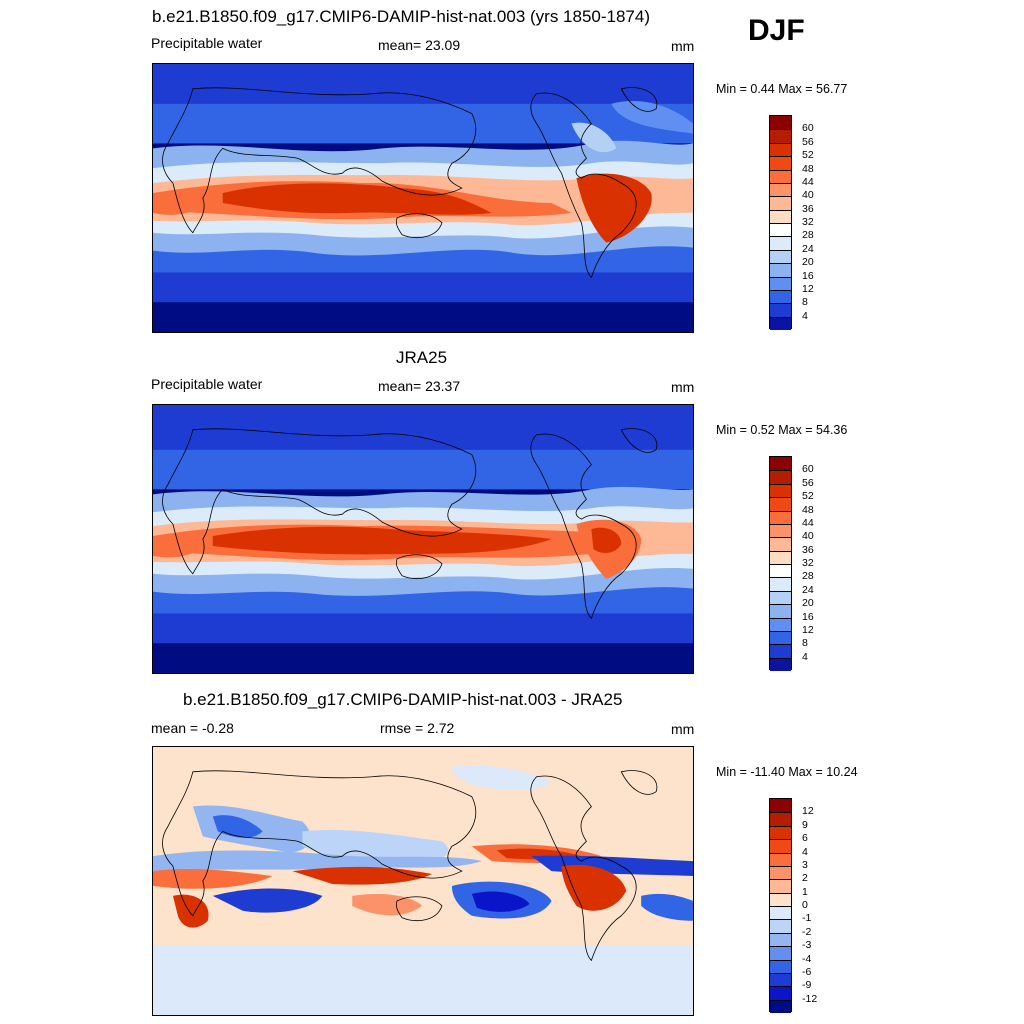 This screenshot has width=1024, height=1024. I want to click on panel2-colorbar-tick-label: 36, so click(808, 549).